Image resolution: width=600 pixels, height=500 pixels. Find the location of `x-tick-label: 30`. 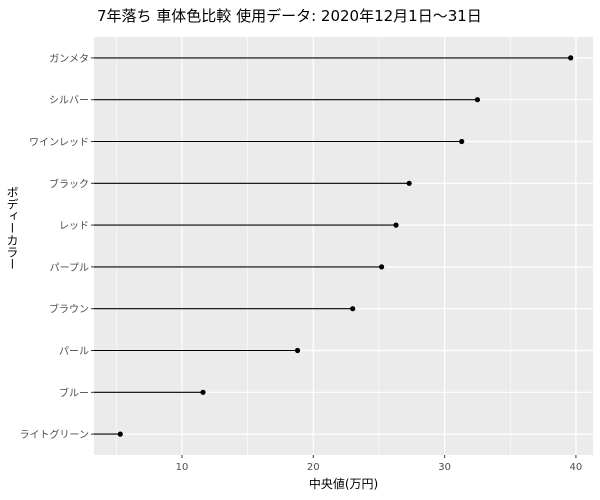

x-tick-label: 30 is located at coordinates (444, 467).